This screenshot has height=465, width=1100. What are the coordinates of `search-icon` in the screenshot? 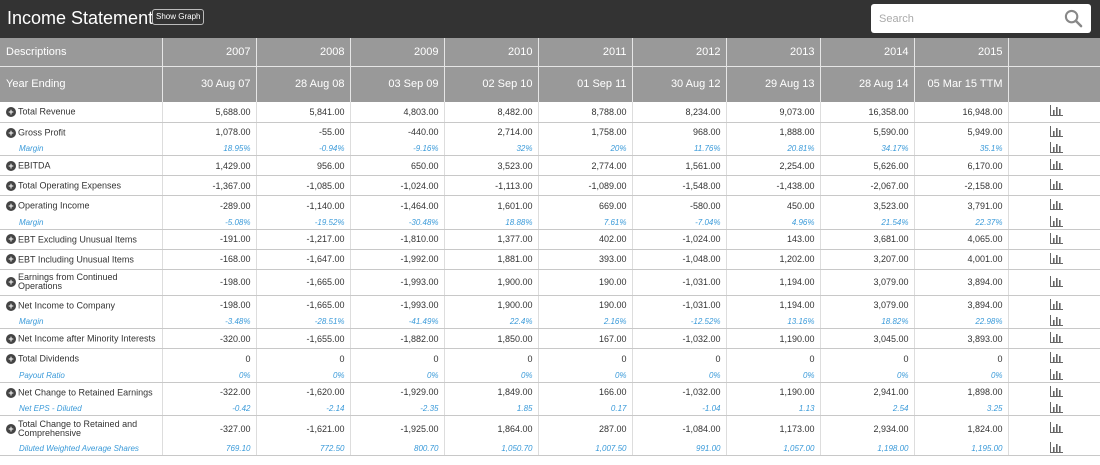 It's located at (1073, 18).